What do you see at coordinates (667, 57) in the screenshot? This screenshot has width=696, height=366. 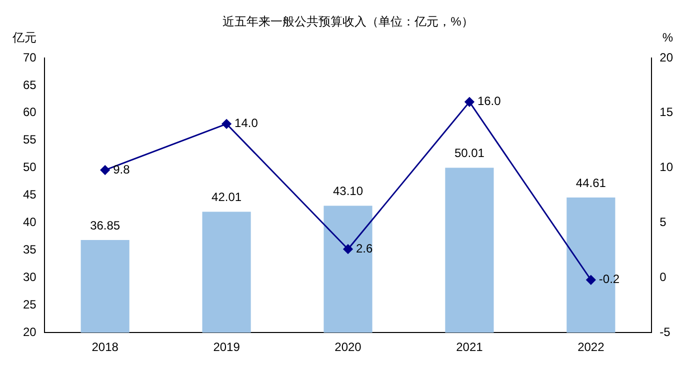 I see `y2-tick-label: 20` at bounding box center [667, 57].